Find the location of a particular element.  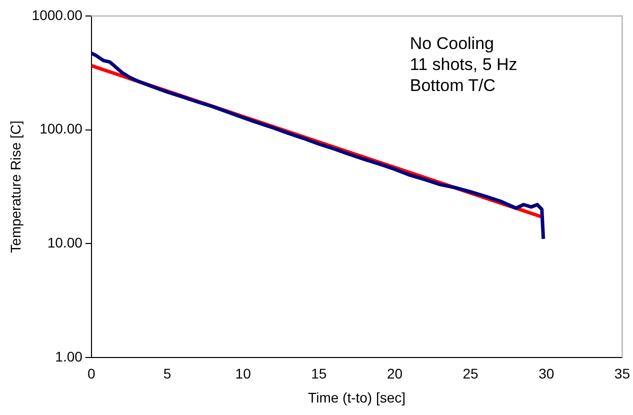

y-tick-label: 1.00 is located at coordinates (69, 356).